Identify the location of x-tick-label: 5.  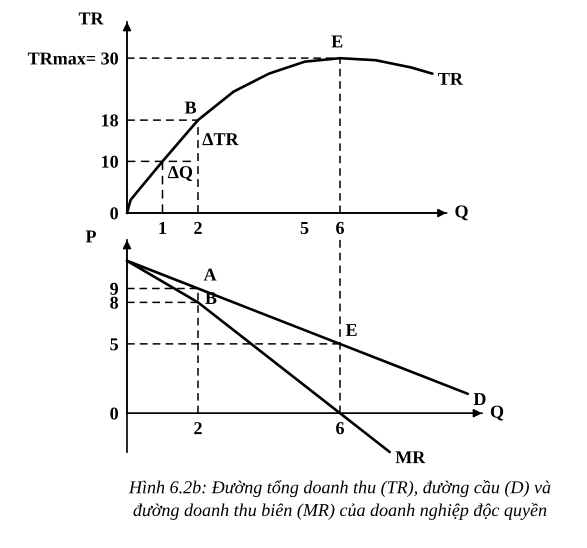
(304, 228).